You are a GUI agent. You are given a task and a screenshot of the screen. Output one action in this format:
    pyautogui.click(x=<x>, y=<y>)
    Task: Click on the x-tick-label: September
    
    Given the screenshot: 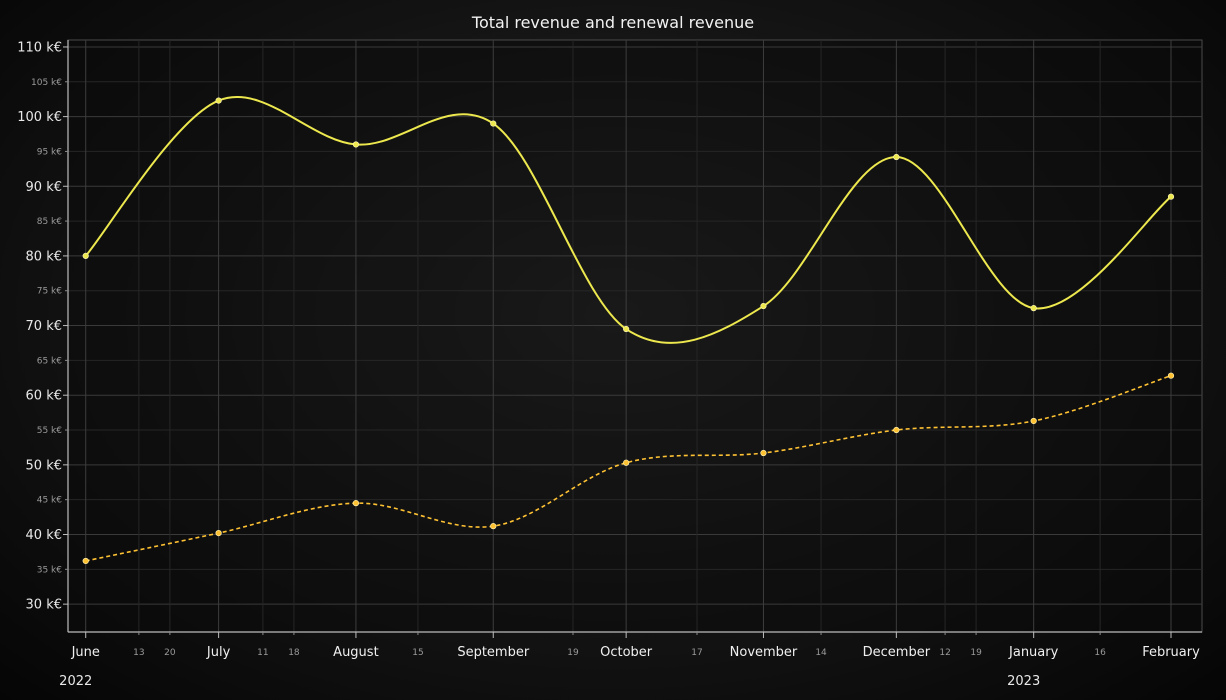 What is the action you would take?
    pyautogui.click(x=493, y=652)
    